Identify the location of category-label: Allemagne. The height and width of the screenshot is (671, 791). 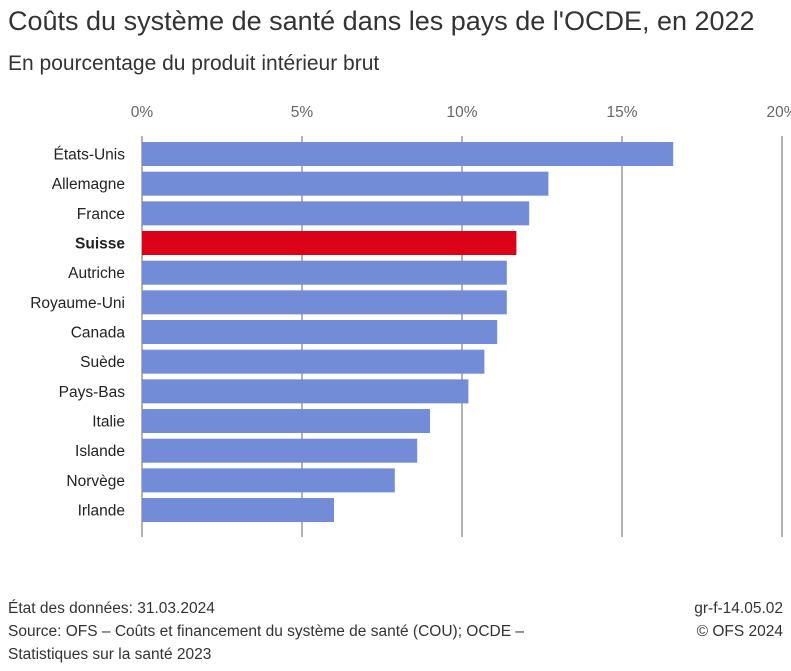
(88, 184).